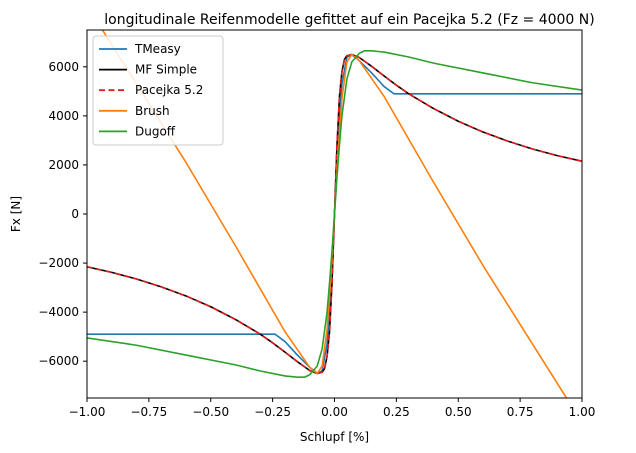 The width and height of the screenshot is (636, 453). Describe the element at coordinates (63, 67) in the screenshot. I see `y-tick-label: 6000` at that location.